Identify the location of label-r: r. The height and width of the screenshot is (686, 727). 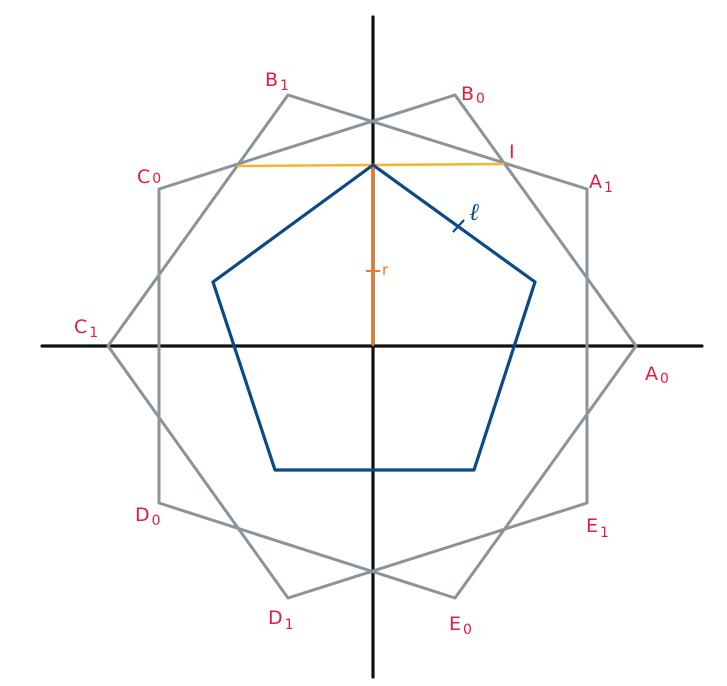
(385, 270).